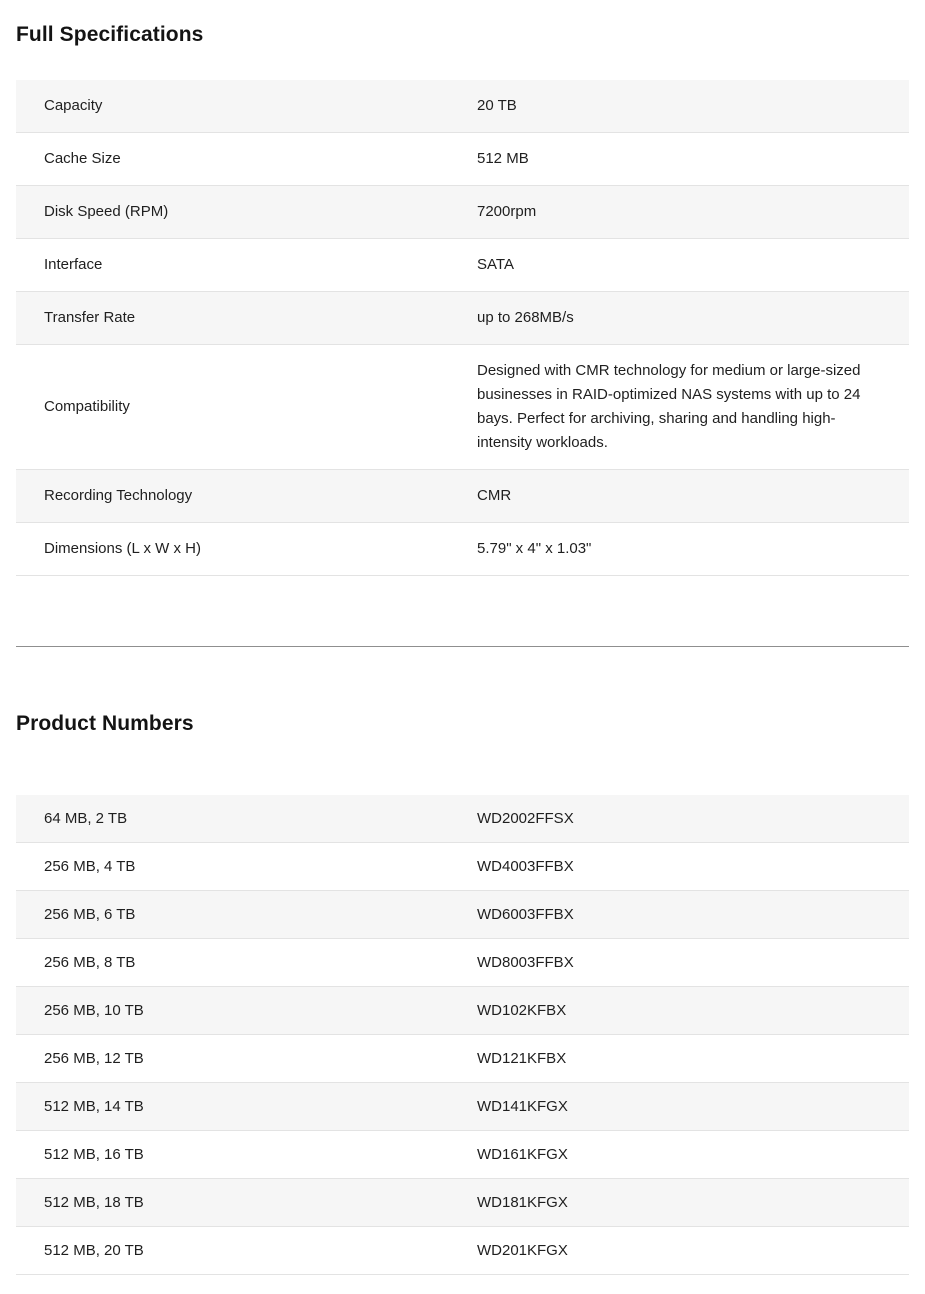 The image size is (925, 1294). What do you see at coordinates (106, 211) in the screenshot?
I see `spec-label-cell: Disk Speed (RPM)` at bounding box center [106, 211].